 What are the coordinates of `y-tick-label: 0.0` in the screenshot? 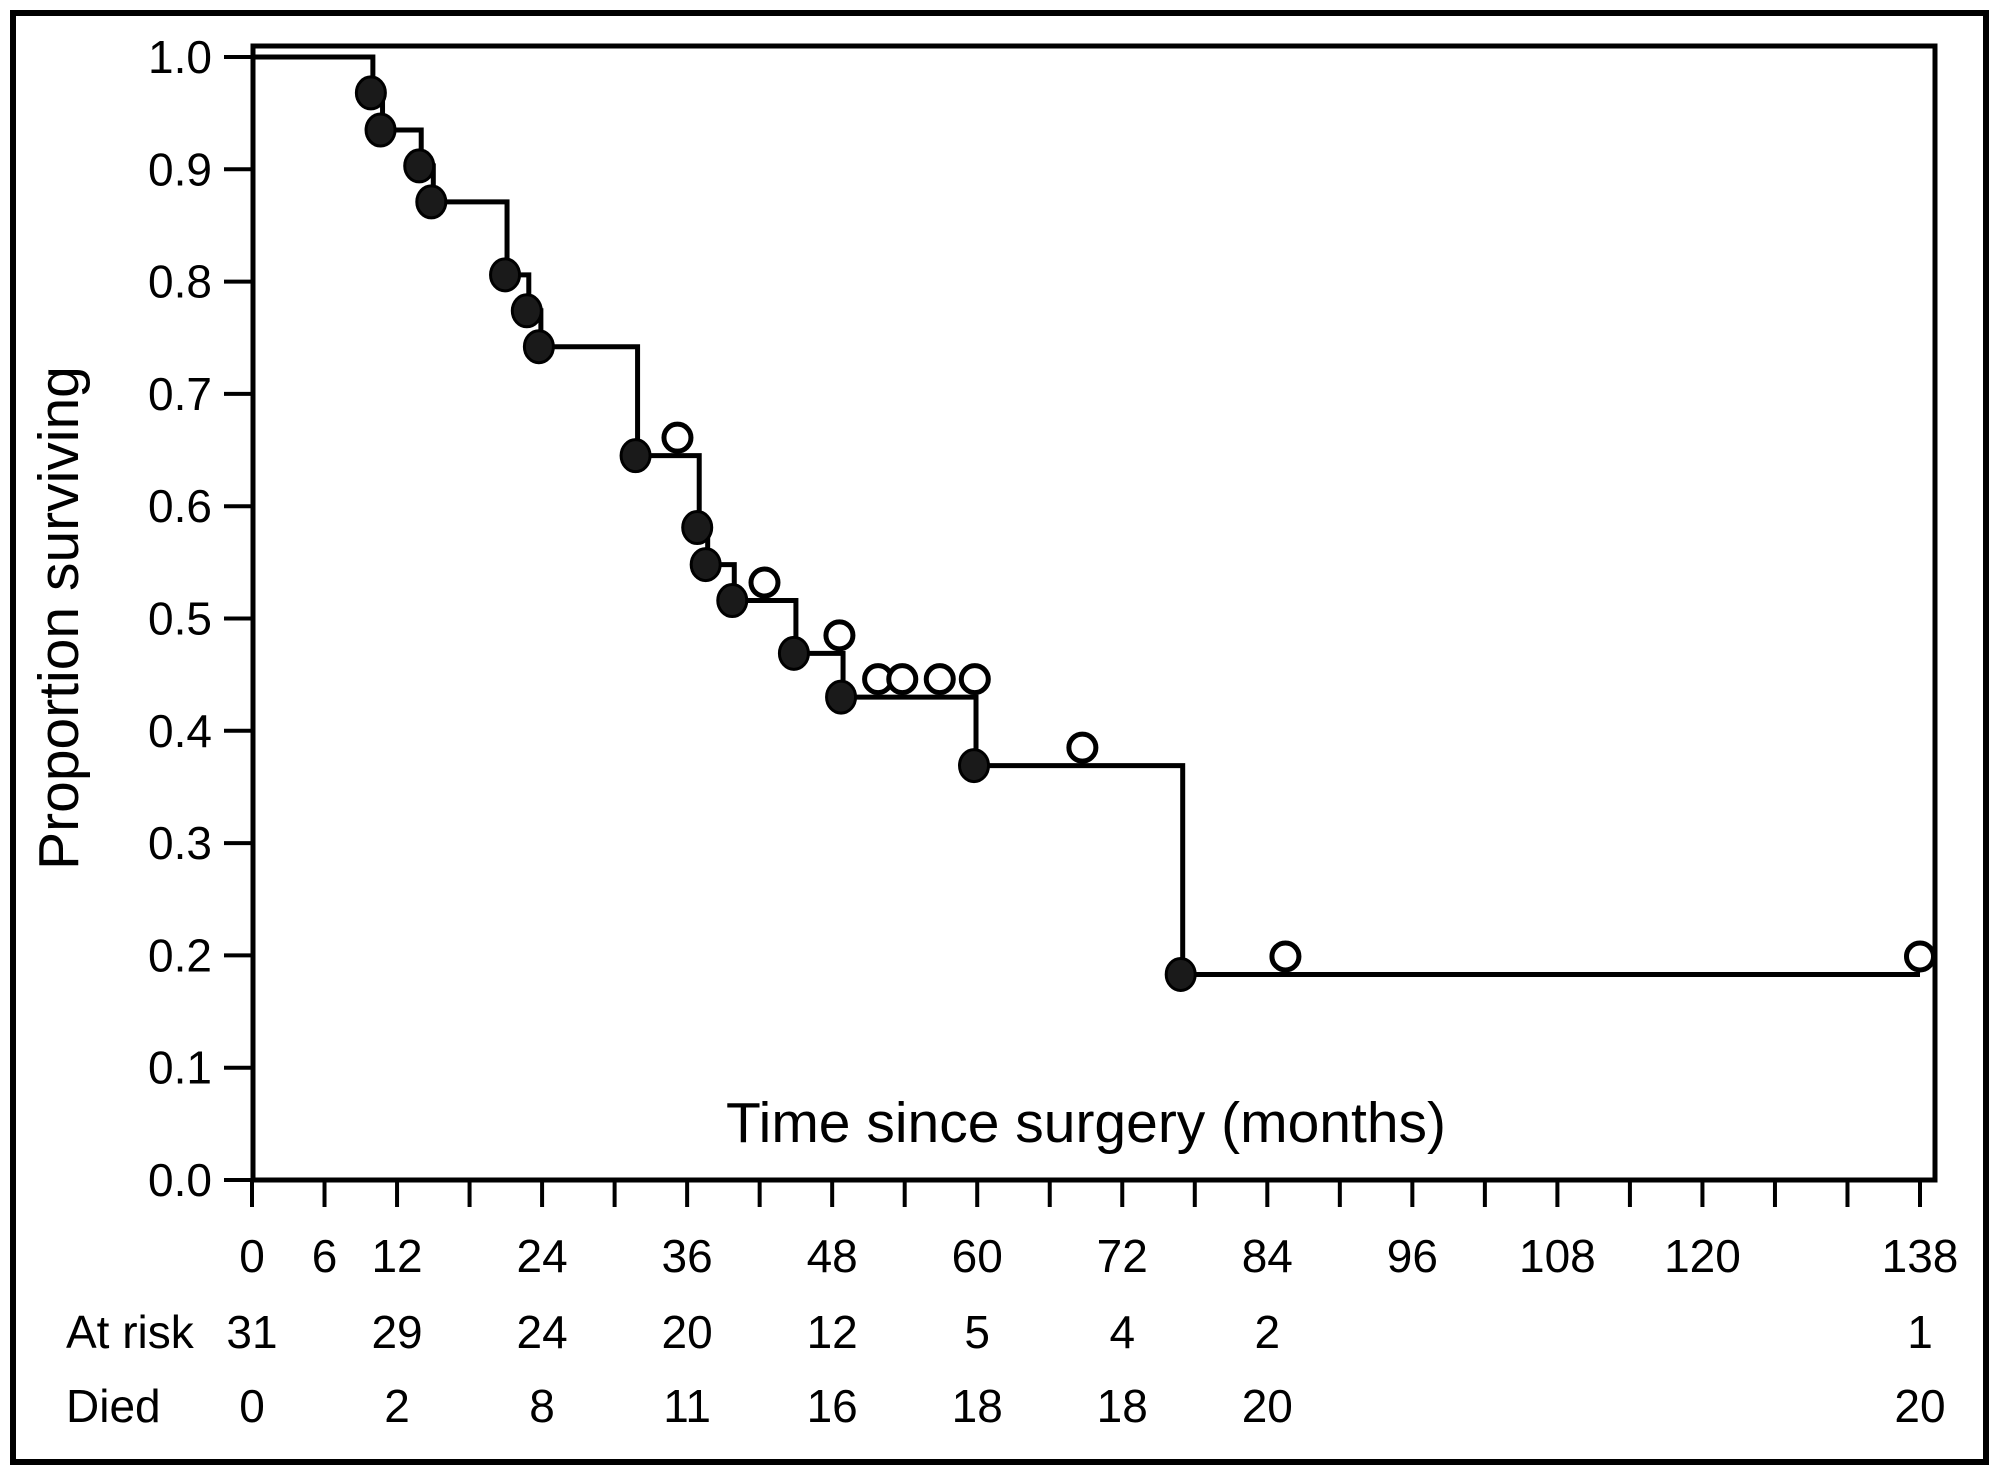 It's located at (180, 1180).